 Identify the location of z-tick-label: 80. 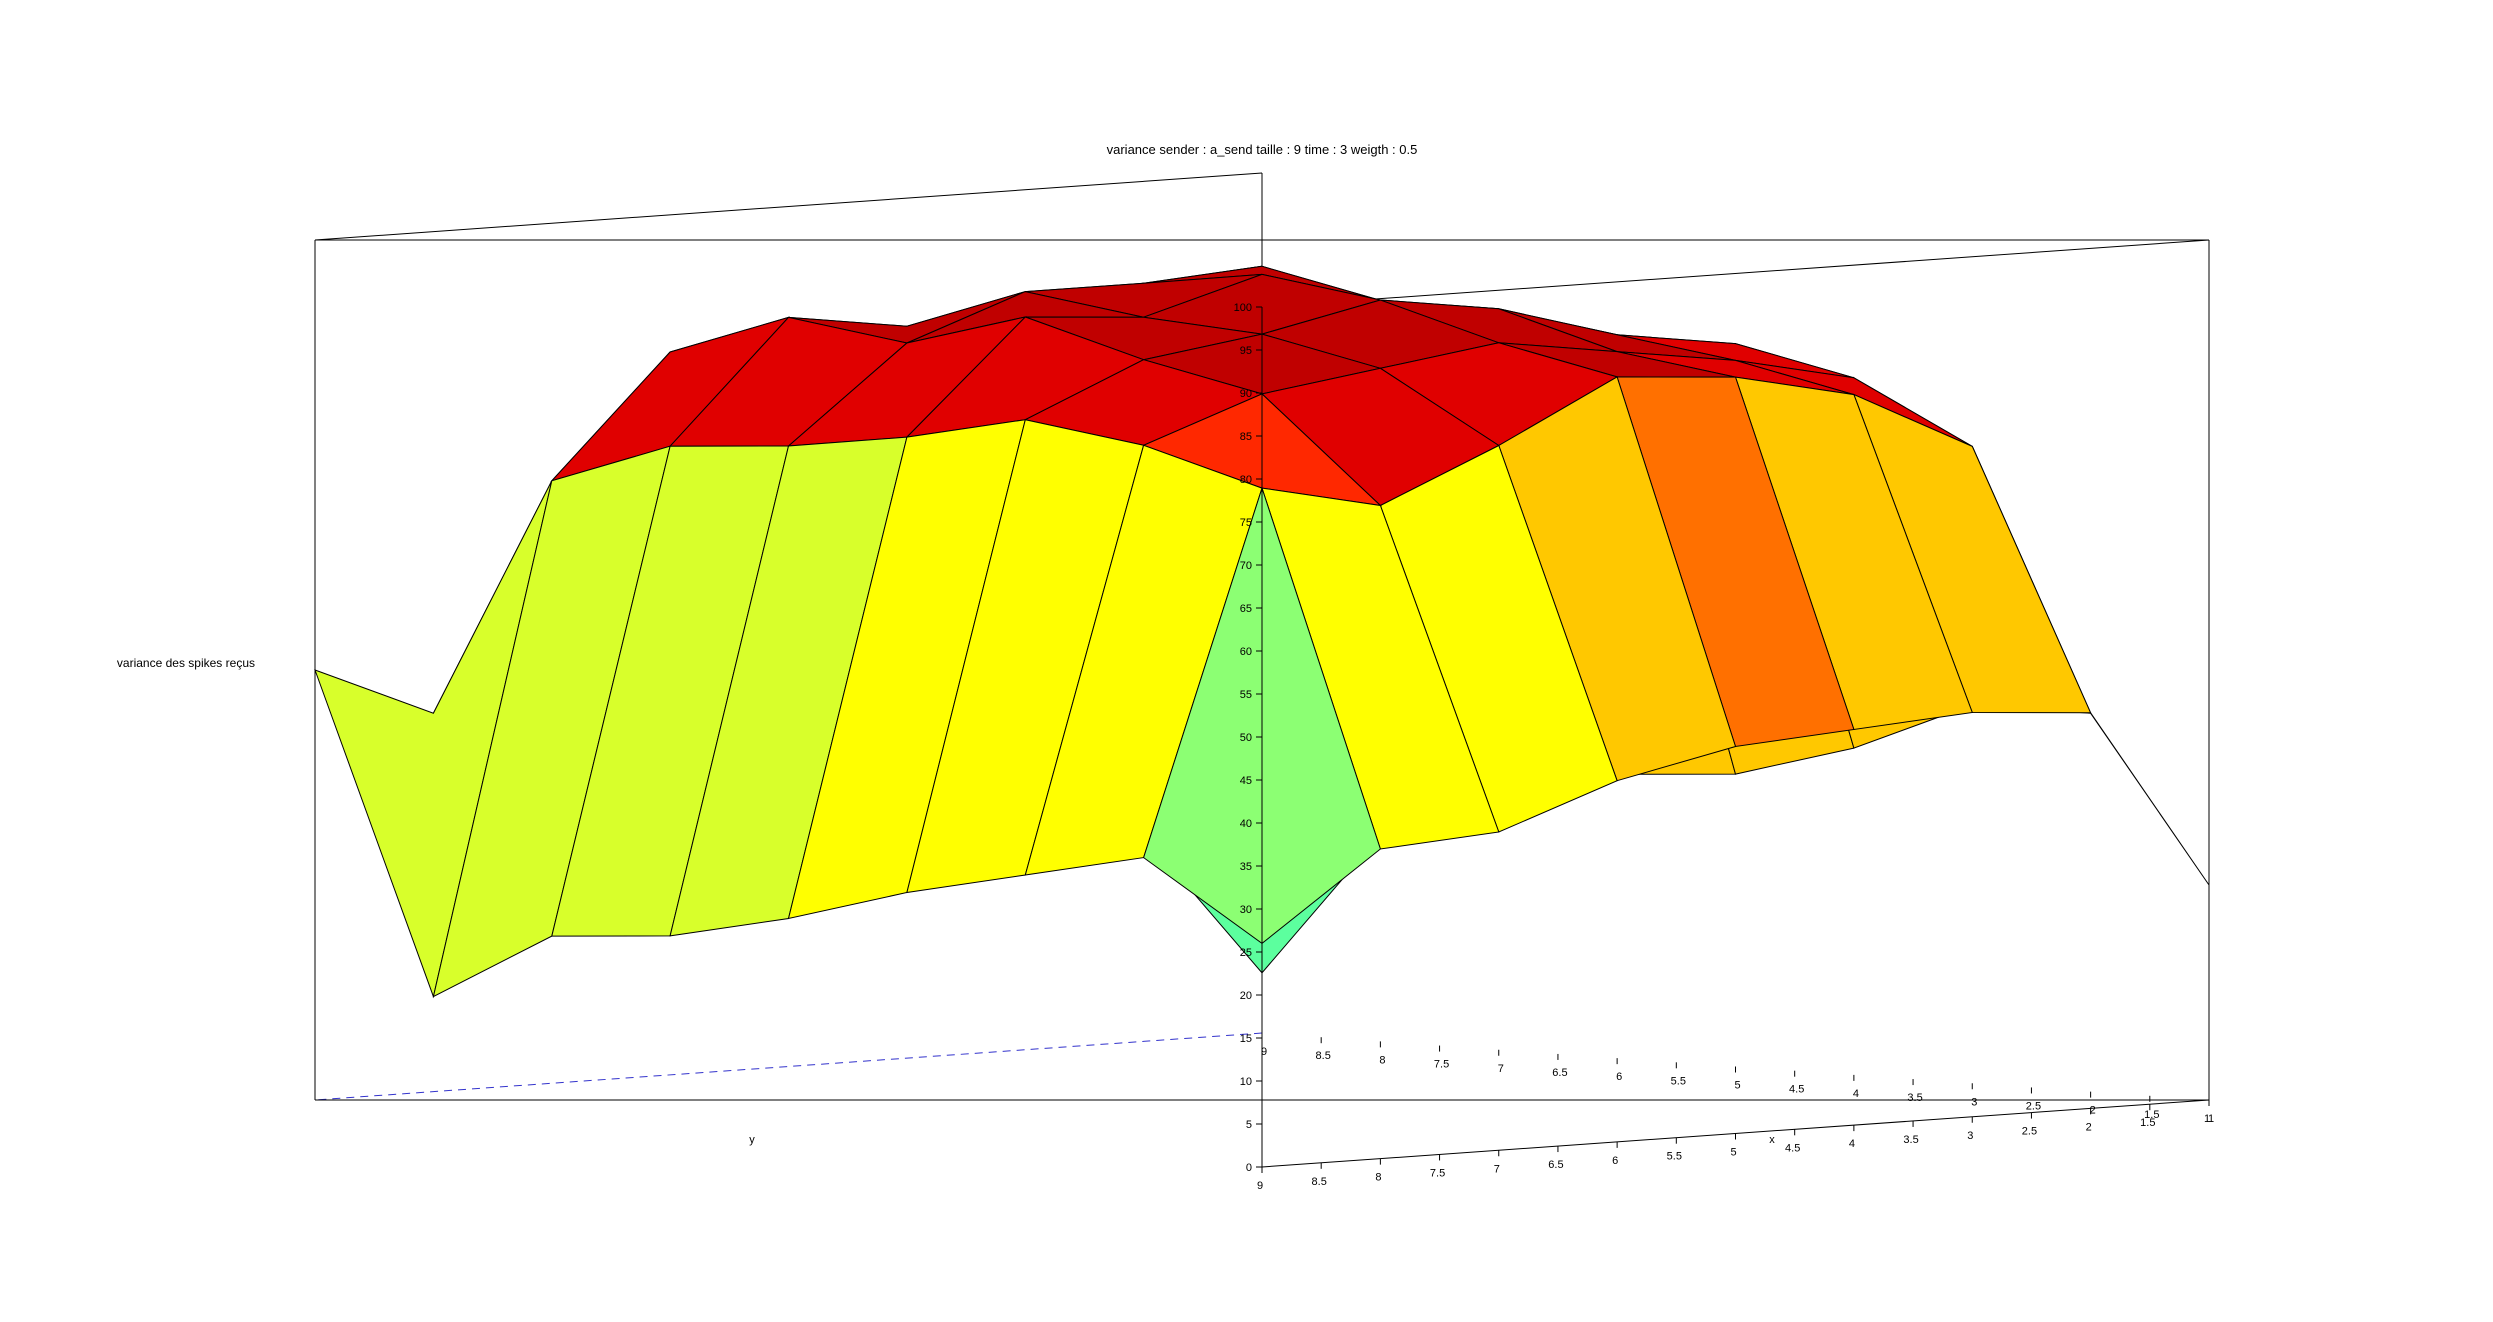
(1246, 480).